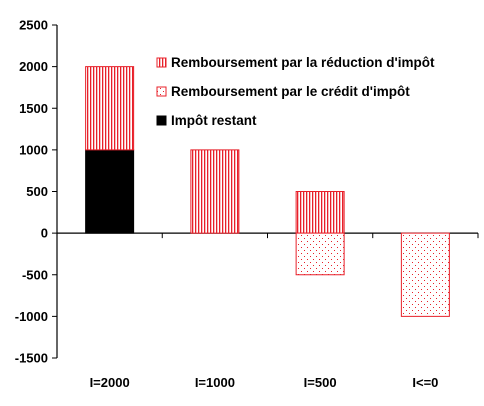  I want to click on y-tick-label: -500, so click(35, 274).